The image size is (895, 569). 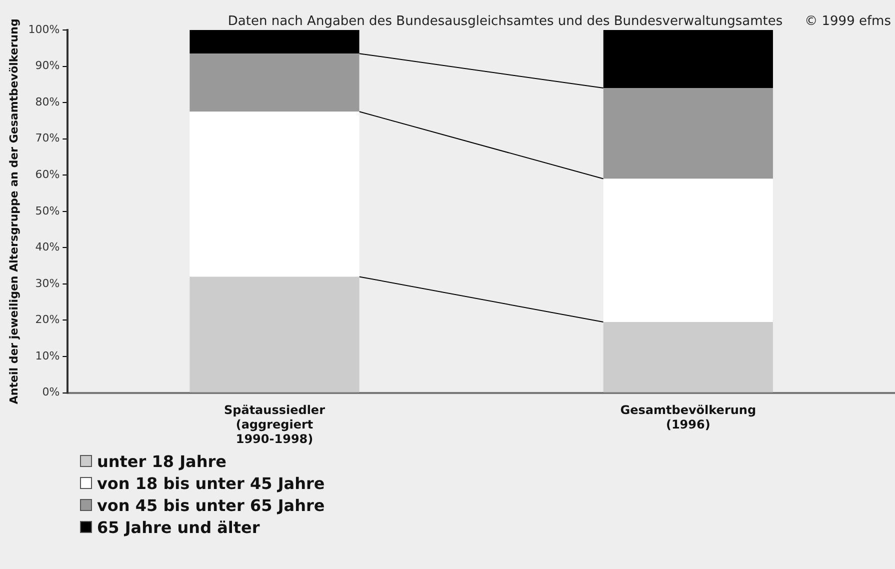 What do you see at coordinates (13, 211) in the screenshot?
I see `y-axis-title: Anteil der jeweiligen Altersgruppe an der Gesamtbevölkerung` at bounding box center [13, 211].